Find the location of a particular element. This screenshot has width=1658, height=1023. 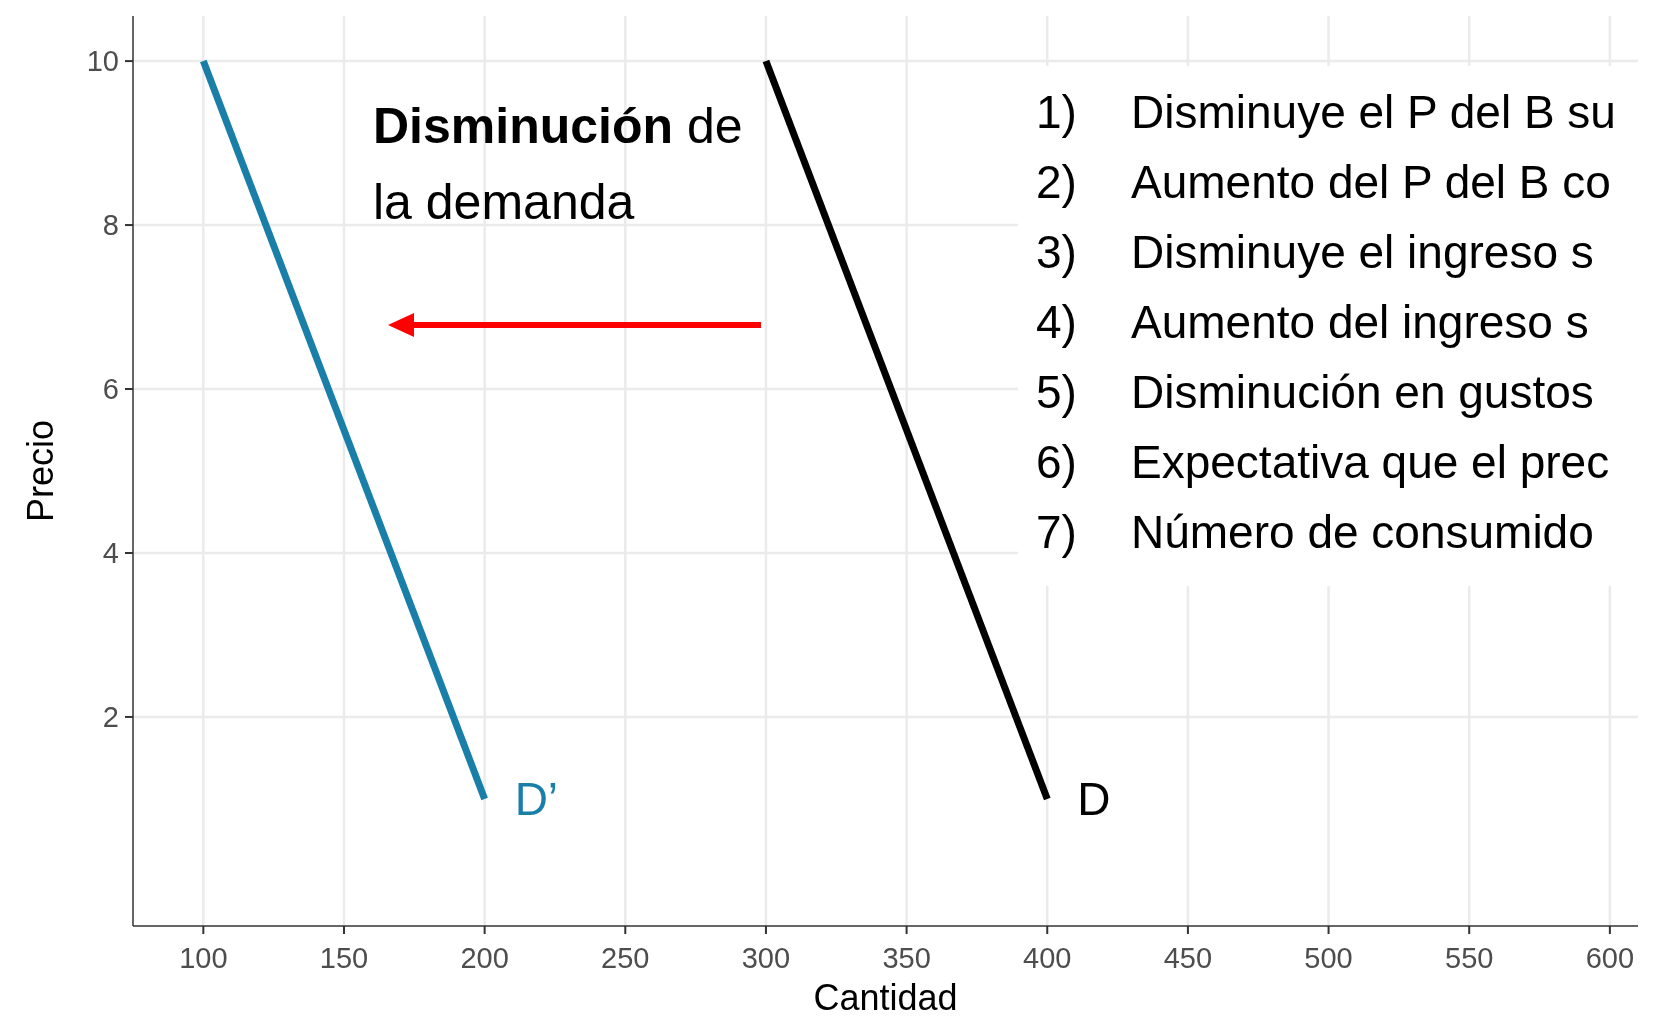

y-axis-title: Precio is located at coordinates (40, 471).